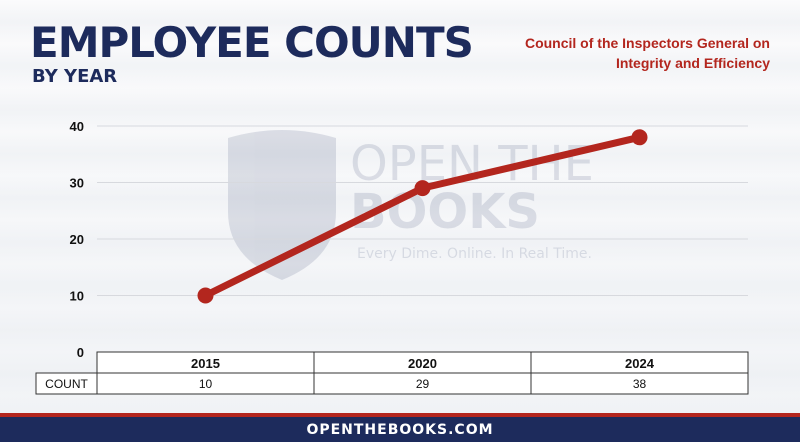 Image resolution: width=800 pixels, height=442 pixels. I want to click on y-tick-label: 10, so click(77, 296).